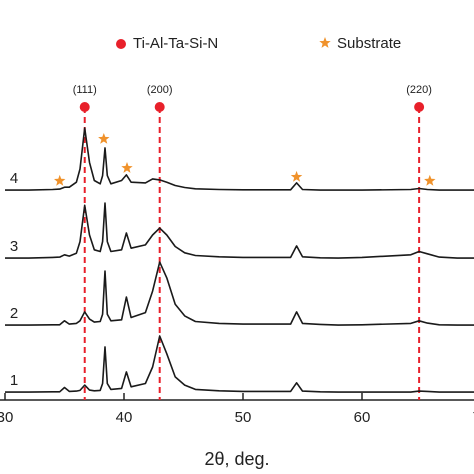 The height and width of the screenshot is (474, 474). What do you see at coordinates (6, 417) in the screenshot?
I see `x-tick-label: 30` at bounding box center [6, 417].